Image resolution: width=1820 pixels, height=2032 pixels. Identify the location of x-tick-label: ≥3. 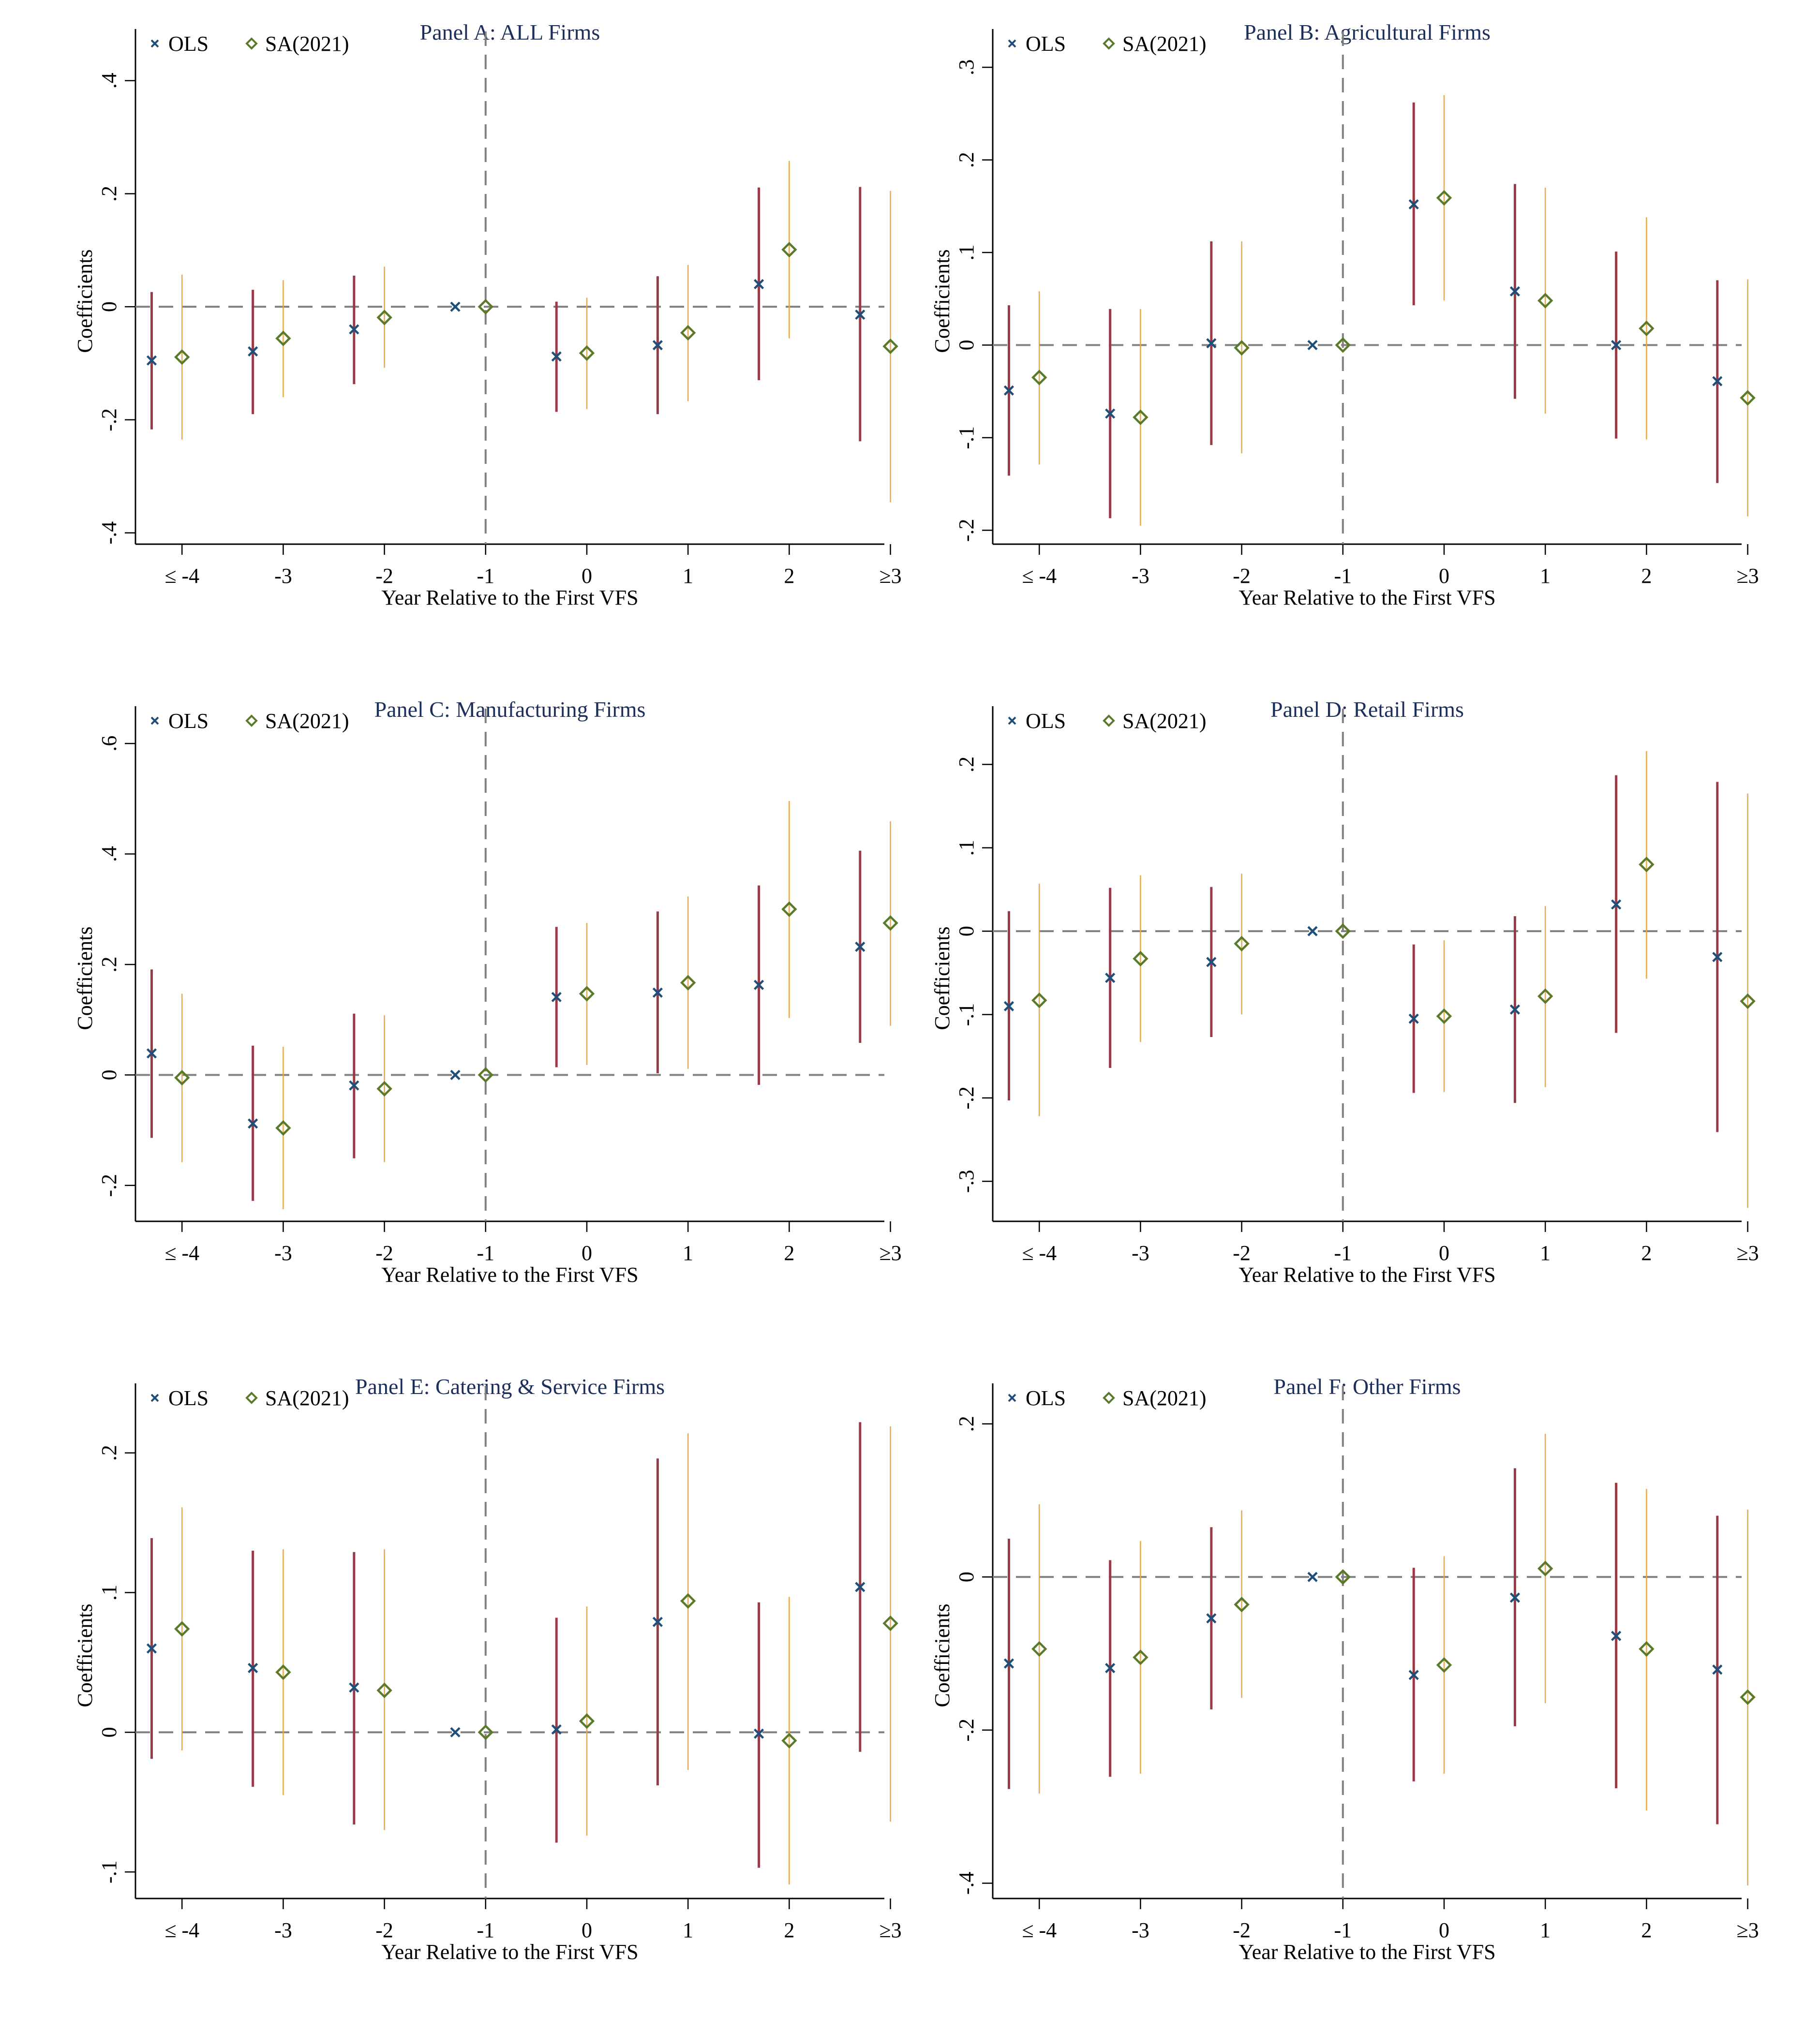
(1747, 1930).